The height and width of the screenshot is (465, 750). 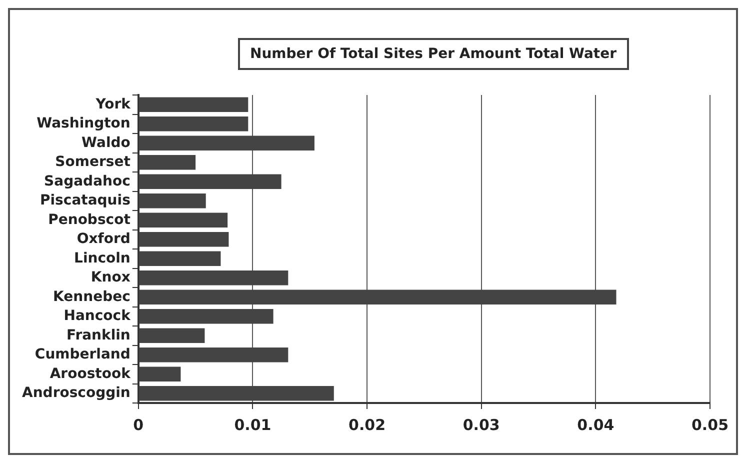 I want to click on y-tick-label: Lincoln, so click(x=102, y=258).